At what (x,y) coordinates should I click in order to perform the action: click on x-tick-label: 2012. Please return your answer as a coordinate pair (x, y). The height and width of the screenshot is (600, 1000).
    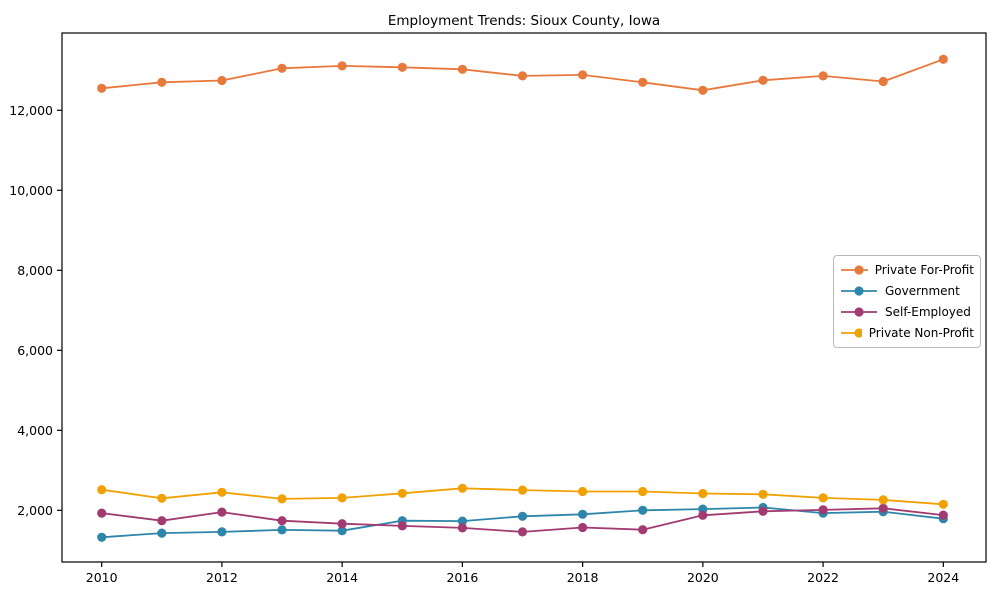
    Looking at the image, I should click on (222, 577).